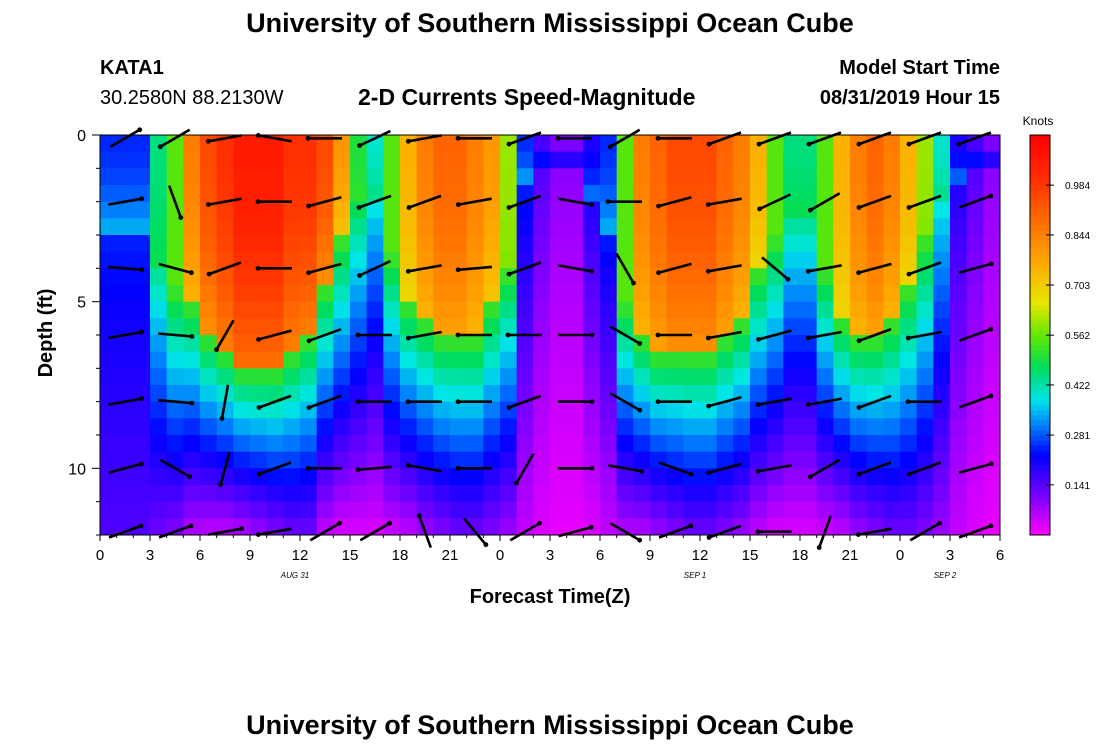 This screenshot has width=1100, height=750. Describe the element at coordinates (1077, 486) in the screenshot. I see `colorbar-tick-label: 0.141` at that location.